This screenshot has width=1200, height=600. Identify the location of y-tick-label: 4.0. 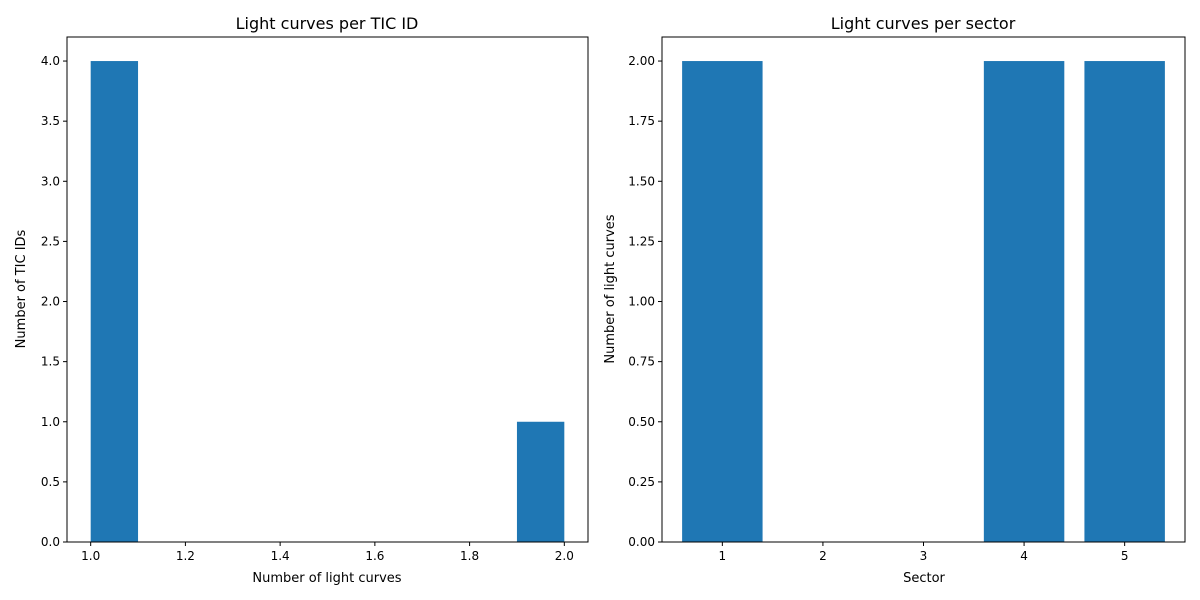
(50, 61).